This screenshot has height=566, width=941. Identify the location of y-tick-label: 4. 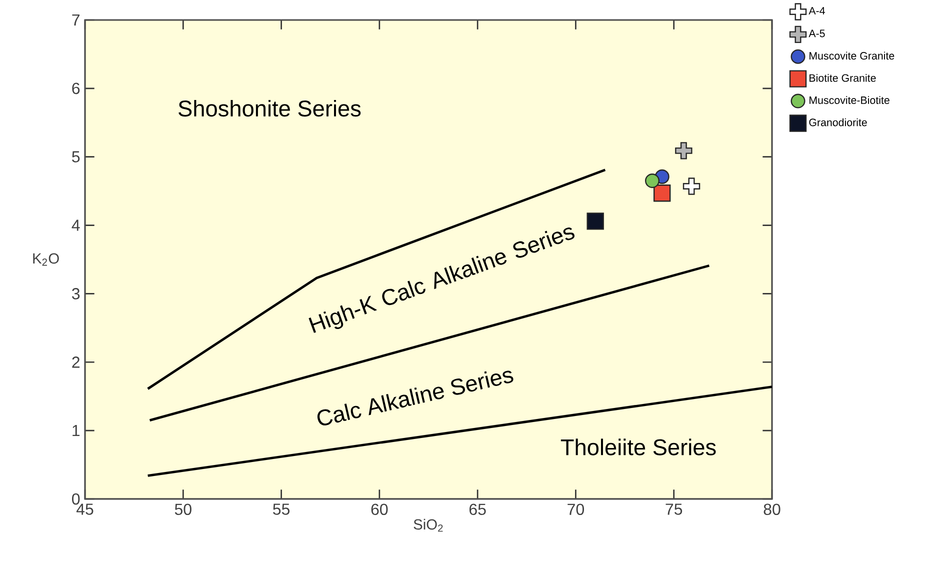
(76, 225).